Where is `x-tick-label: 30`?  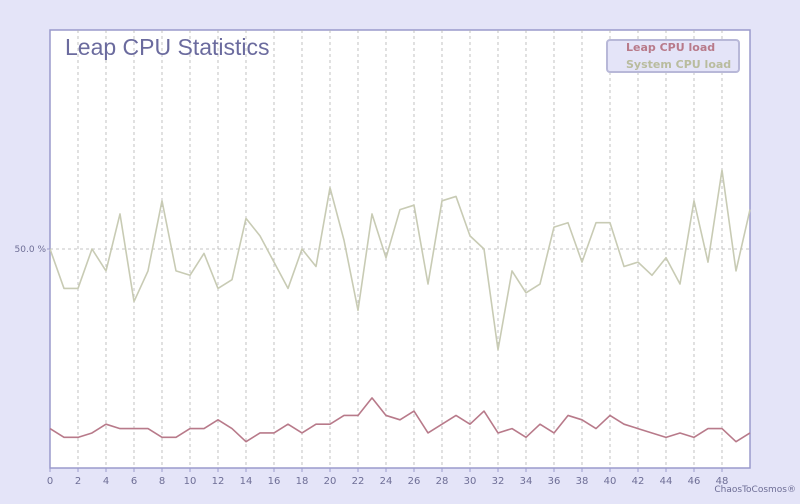
x-tick-label: 30 is located at coordinates (470, 481).